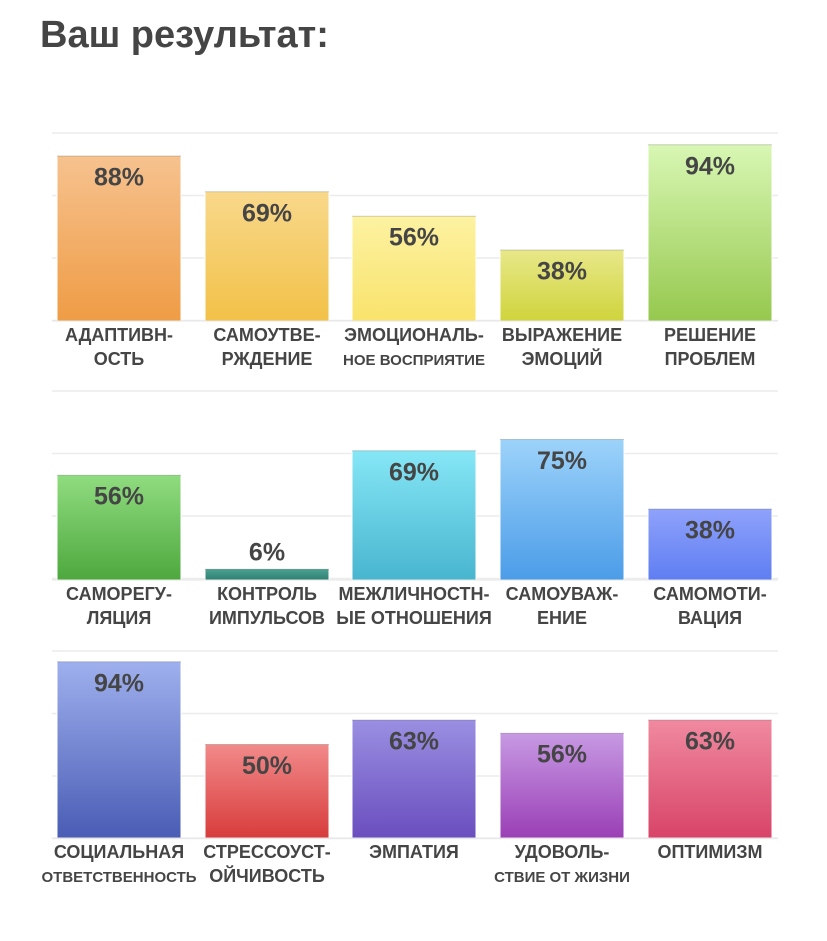 The height and width of the screenshot is (941, 827). What do you see at coordinates (414, 618) in the screenshot?
I see `category-label: ЫЕ ОТНОШЕНИЯ` at bounding box center [414, 618].